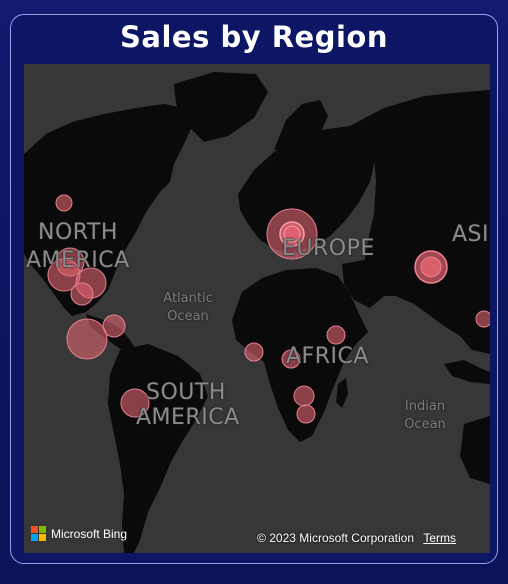  I want to click on bing-attribution: Microsoft Bing, so click(79, 533).